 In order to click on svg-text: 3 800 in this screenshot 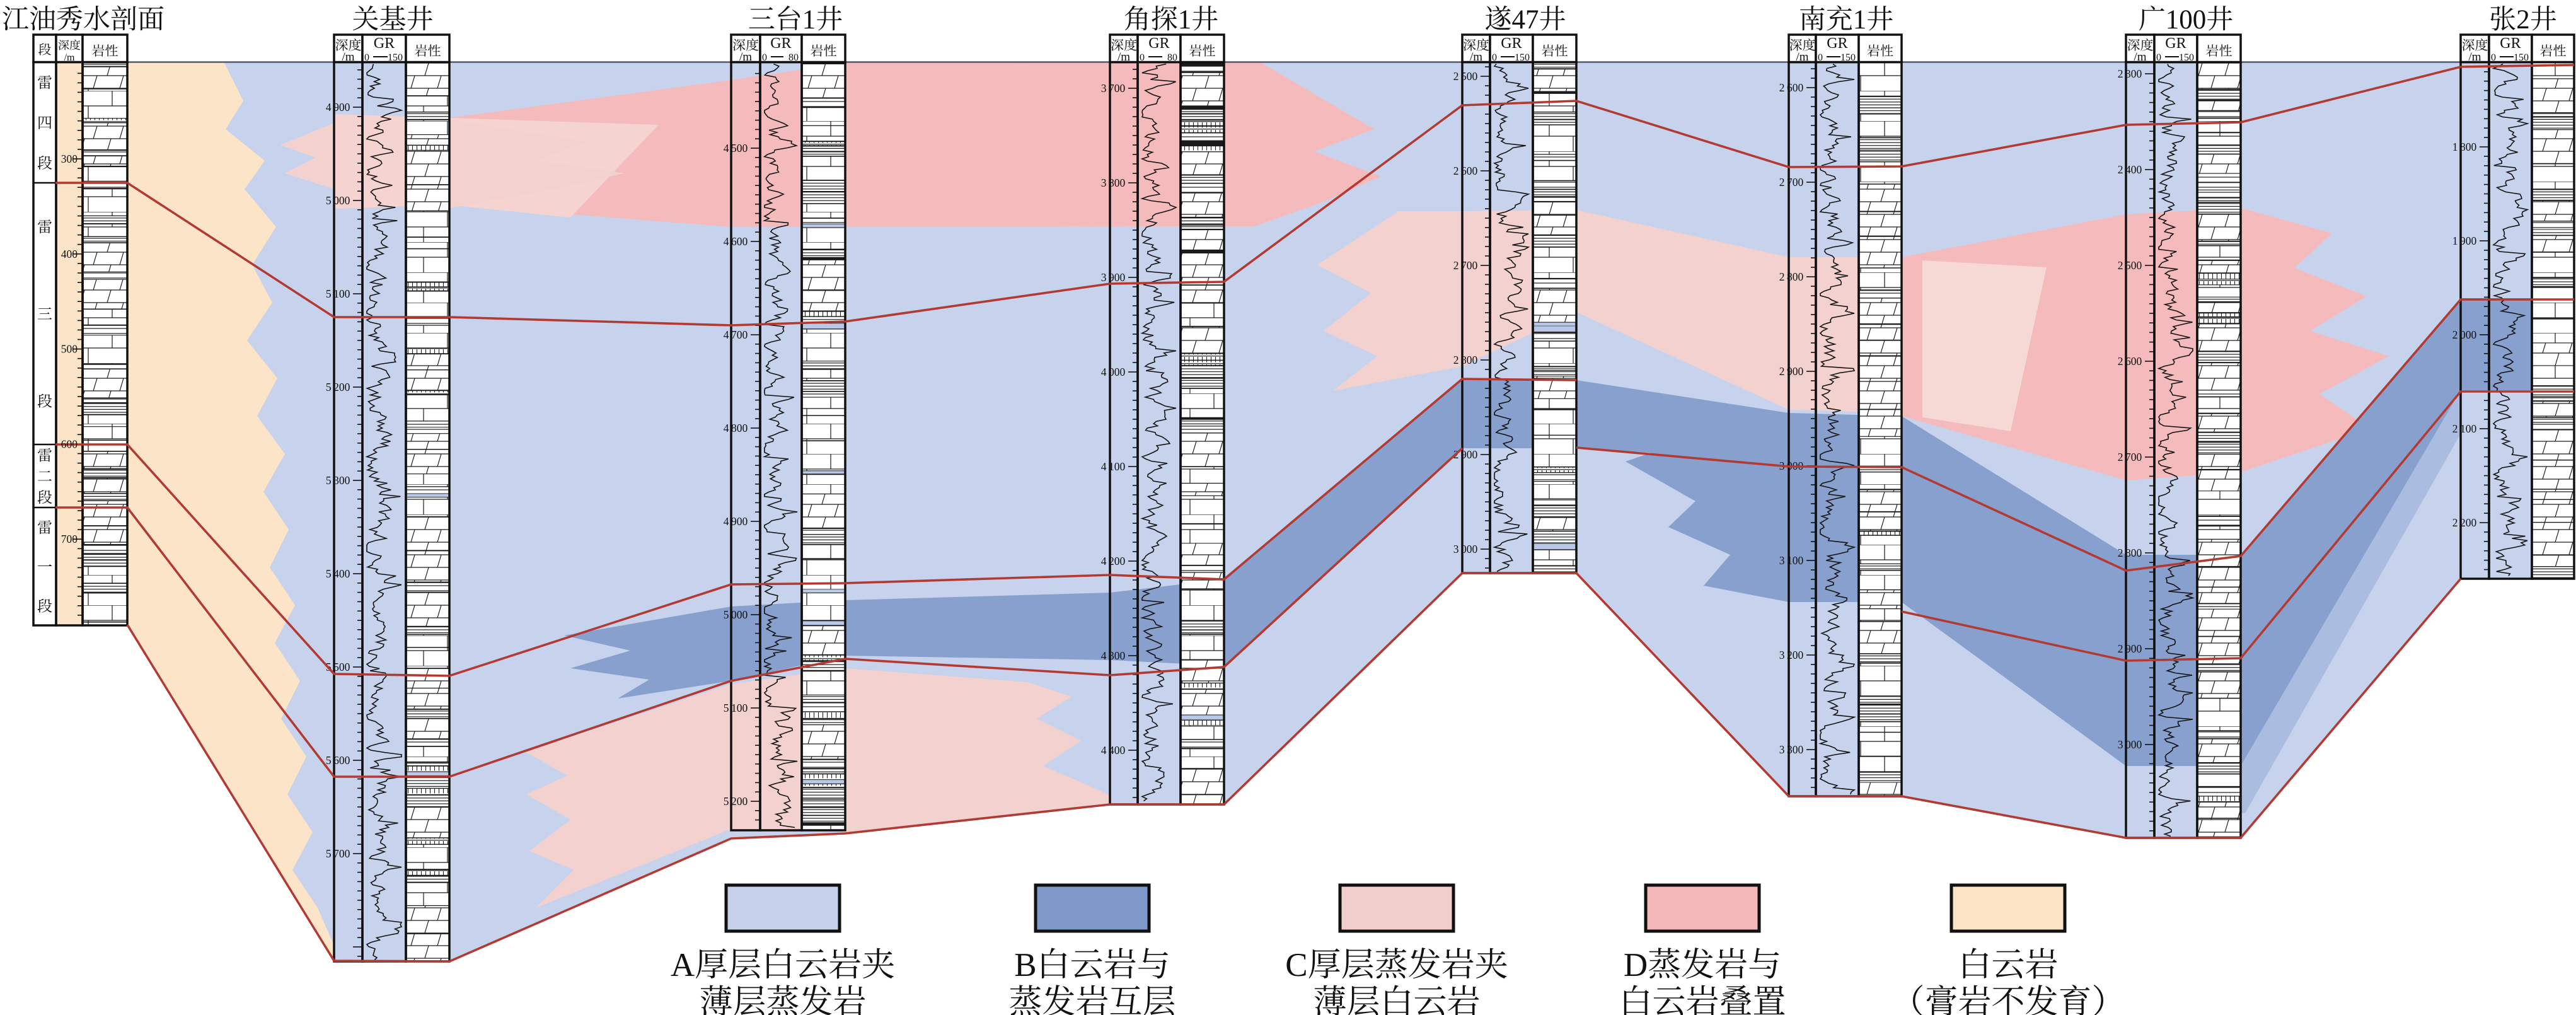, I will do `click(1113, 183)`.